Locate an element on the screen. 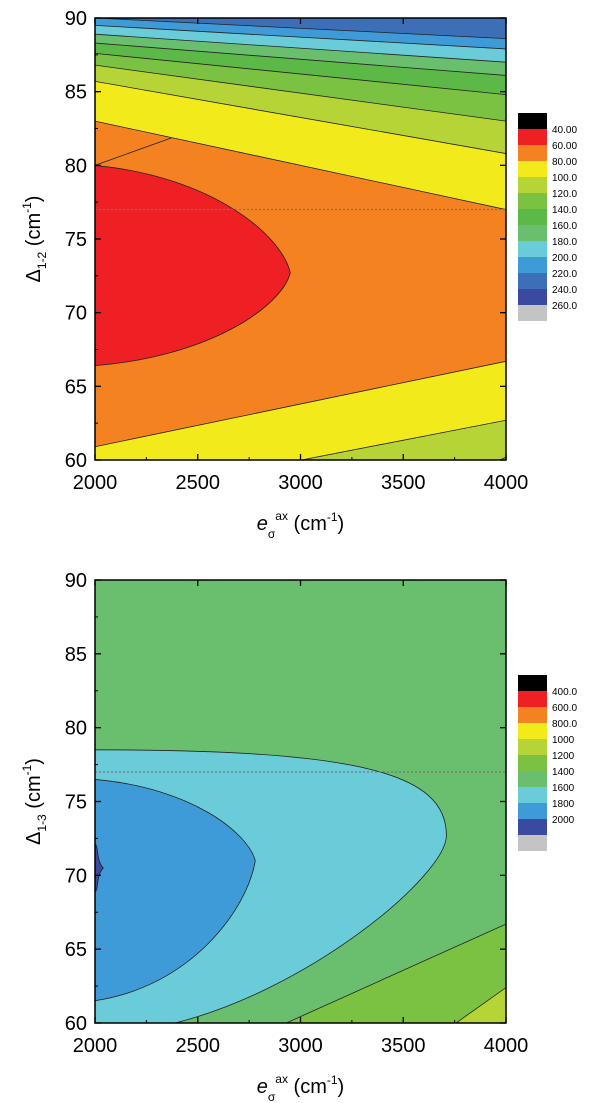  legend-label: 1200 is located at coordinates (563, 756).